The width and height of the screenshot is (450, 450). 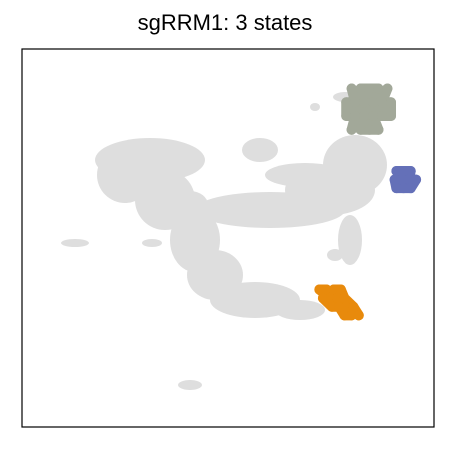 I want to click on state-region, so click(x=369, y=109).